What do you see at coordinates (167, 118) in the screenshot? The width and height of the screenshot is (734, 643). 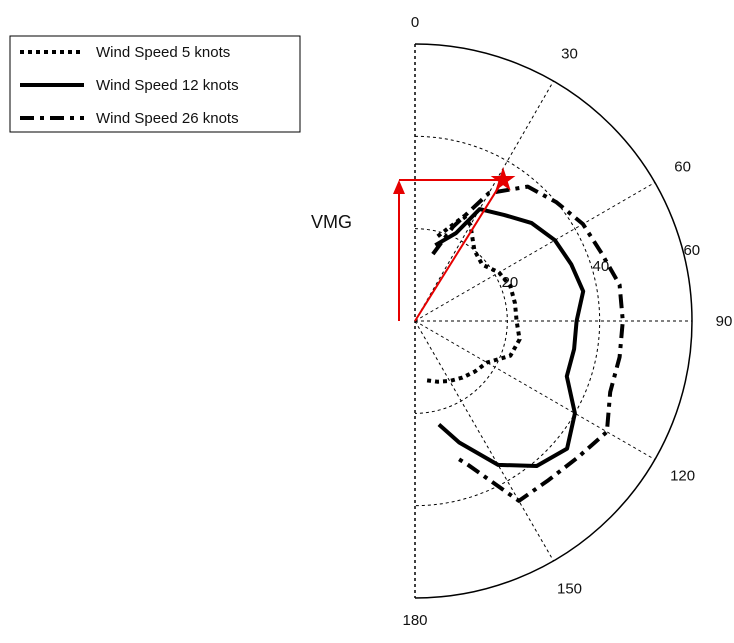 I see `legend-label-26-knots: Wind Speed 26 knots` at bounding box center [167, 118].